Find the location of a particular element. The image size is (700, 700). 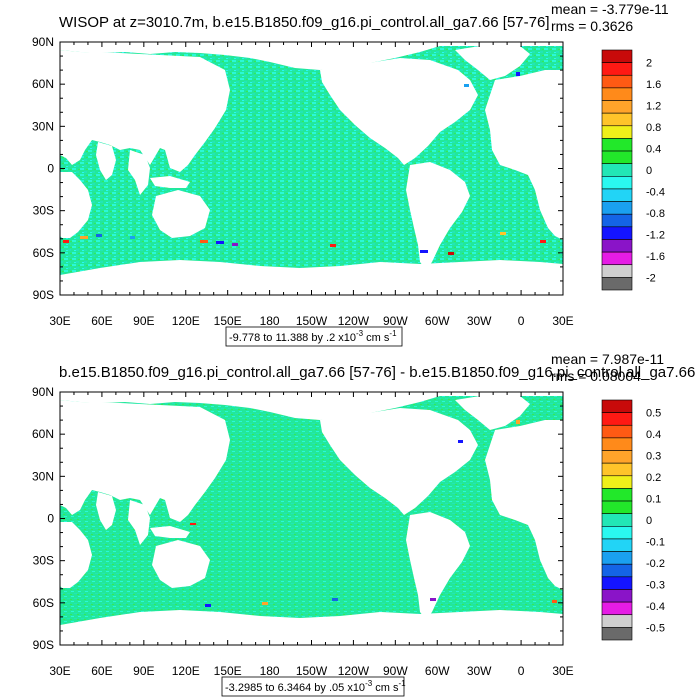

colorbar-label: -0.2 is located at coordinates (655, 564).